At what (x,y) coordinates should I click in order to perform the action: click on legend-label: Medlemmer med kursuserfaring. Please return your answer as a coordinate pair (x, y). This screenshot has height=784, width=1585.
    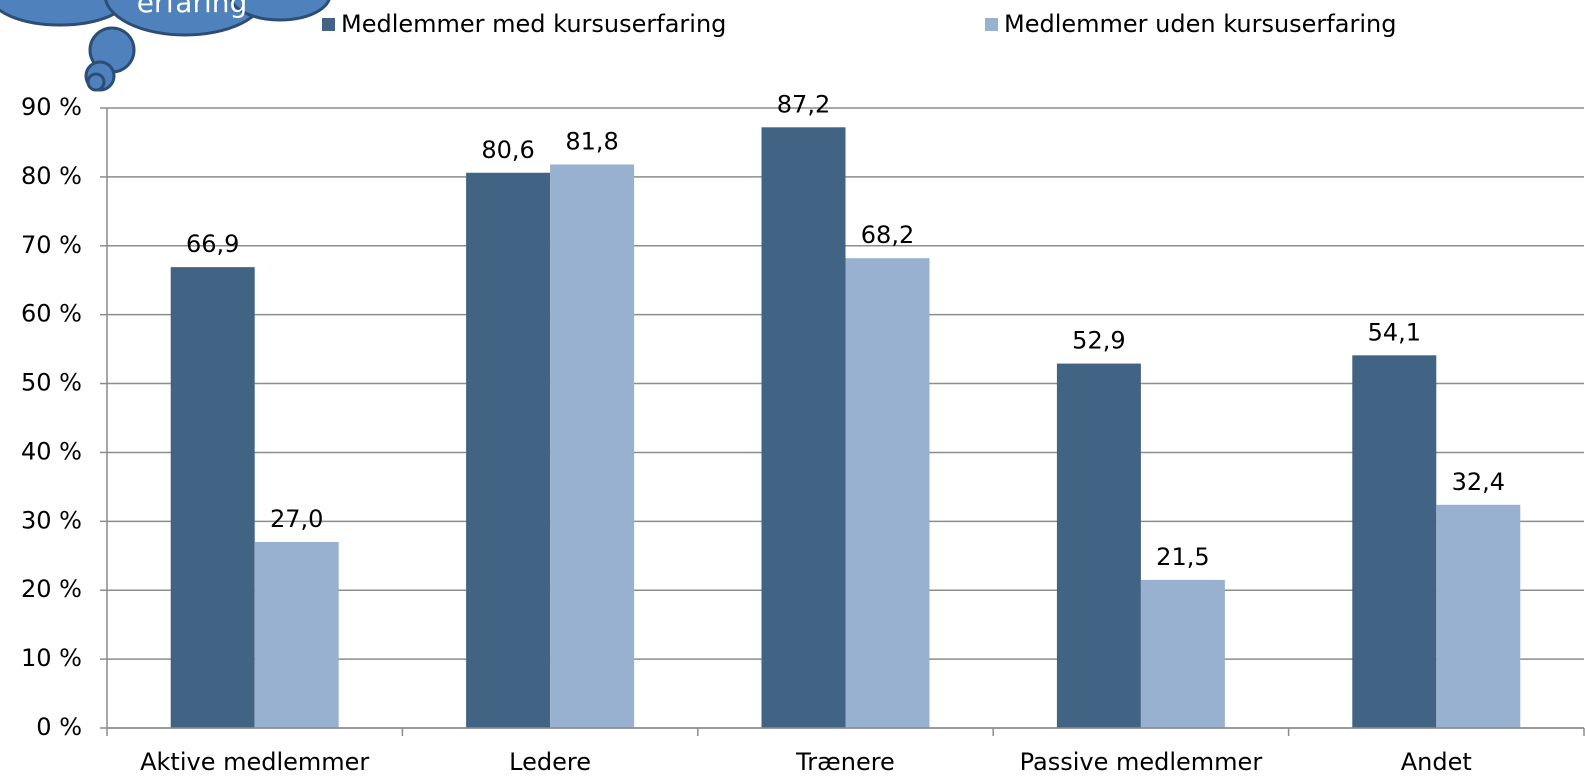
    Looking at the image, I should click on (533, 24).